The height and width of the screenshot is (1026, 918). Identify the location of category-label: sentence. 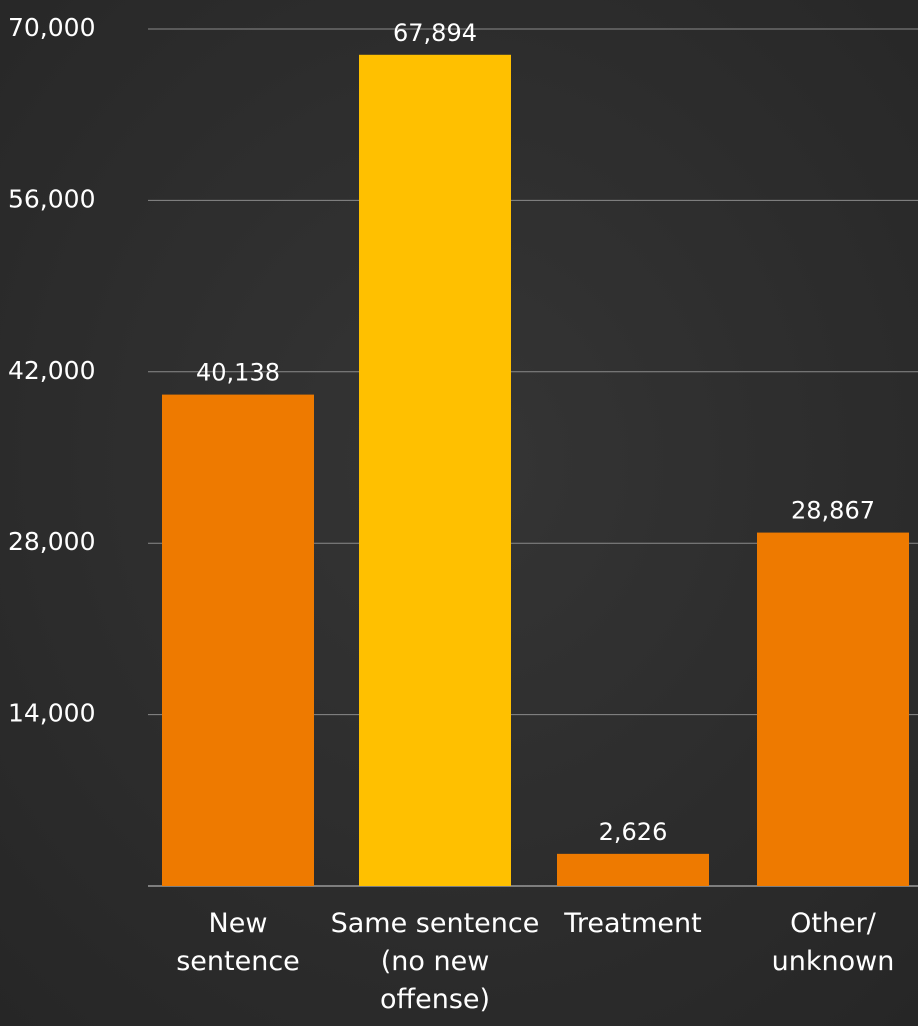
(238, 961).